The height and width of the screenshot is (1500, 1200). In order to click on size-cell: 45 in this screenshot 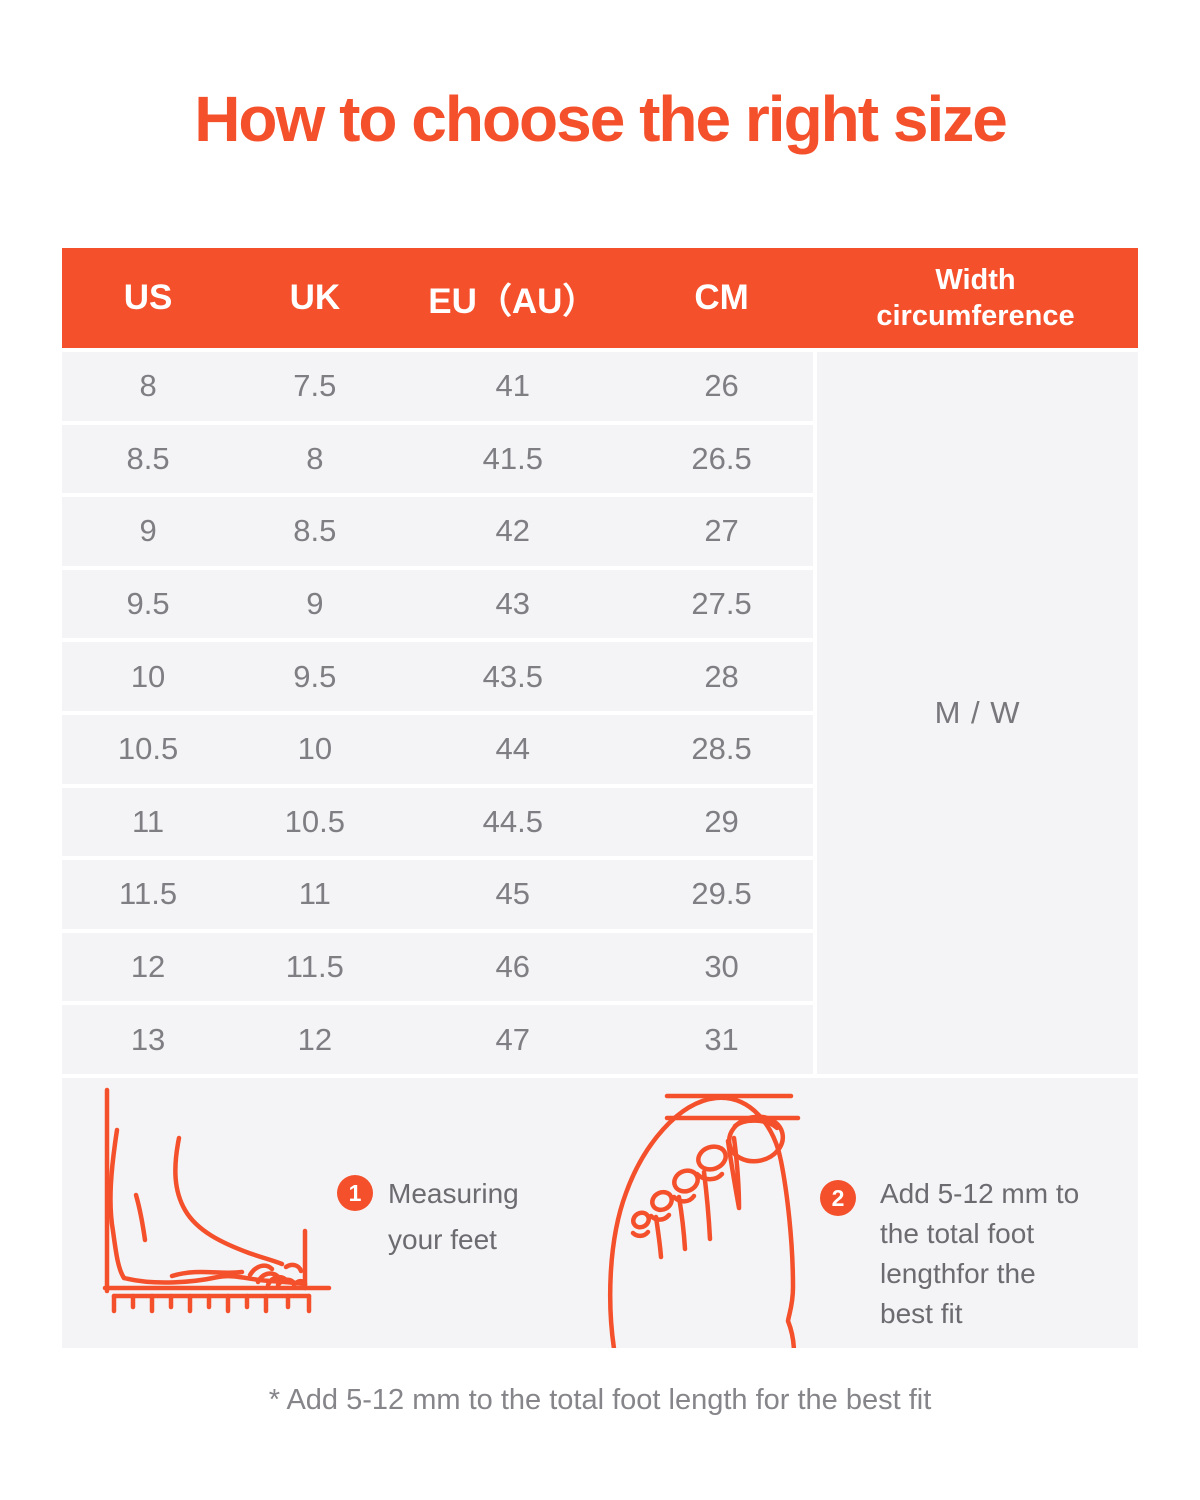, I will do `click(513, 894)`.